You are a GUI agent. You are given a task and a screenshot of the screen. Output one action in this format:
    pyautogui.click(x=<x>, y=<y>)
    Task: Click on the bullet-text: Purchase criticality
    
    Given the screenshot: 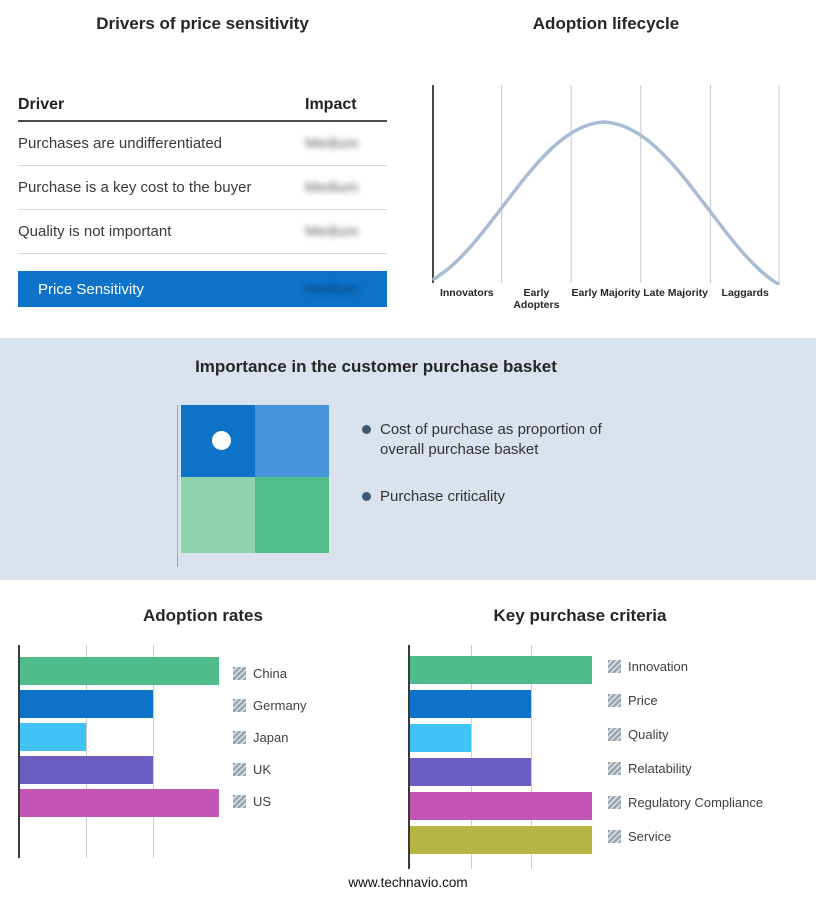 What is the action you would take?
    pyautogui.click(x=443, y=496)
    